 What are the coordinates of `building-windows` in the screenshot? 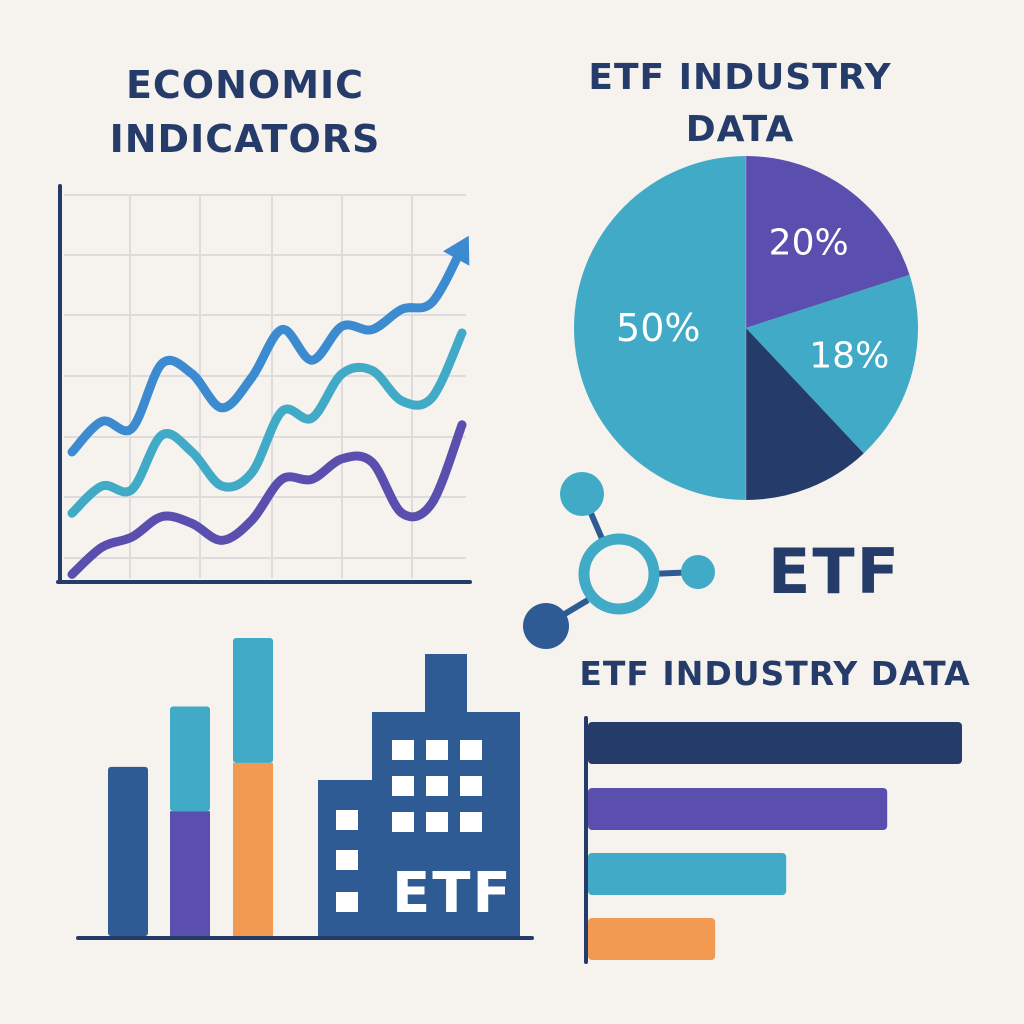 It's located at (409, 826).